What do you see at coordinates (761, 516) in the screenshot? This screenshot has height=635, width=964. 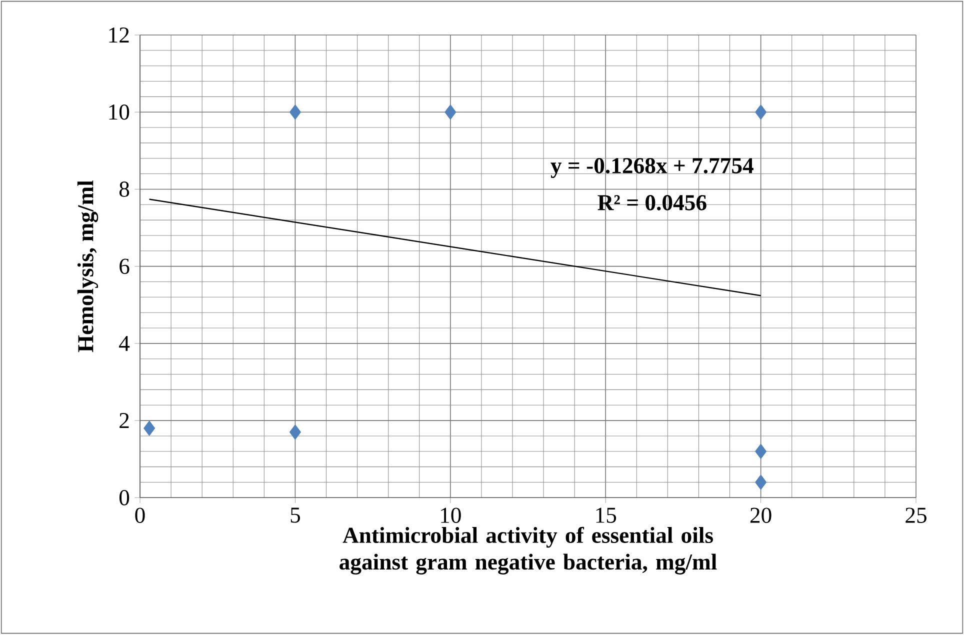 I see `x-tick-label: 20` at bounding box center [761, 516].